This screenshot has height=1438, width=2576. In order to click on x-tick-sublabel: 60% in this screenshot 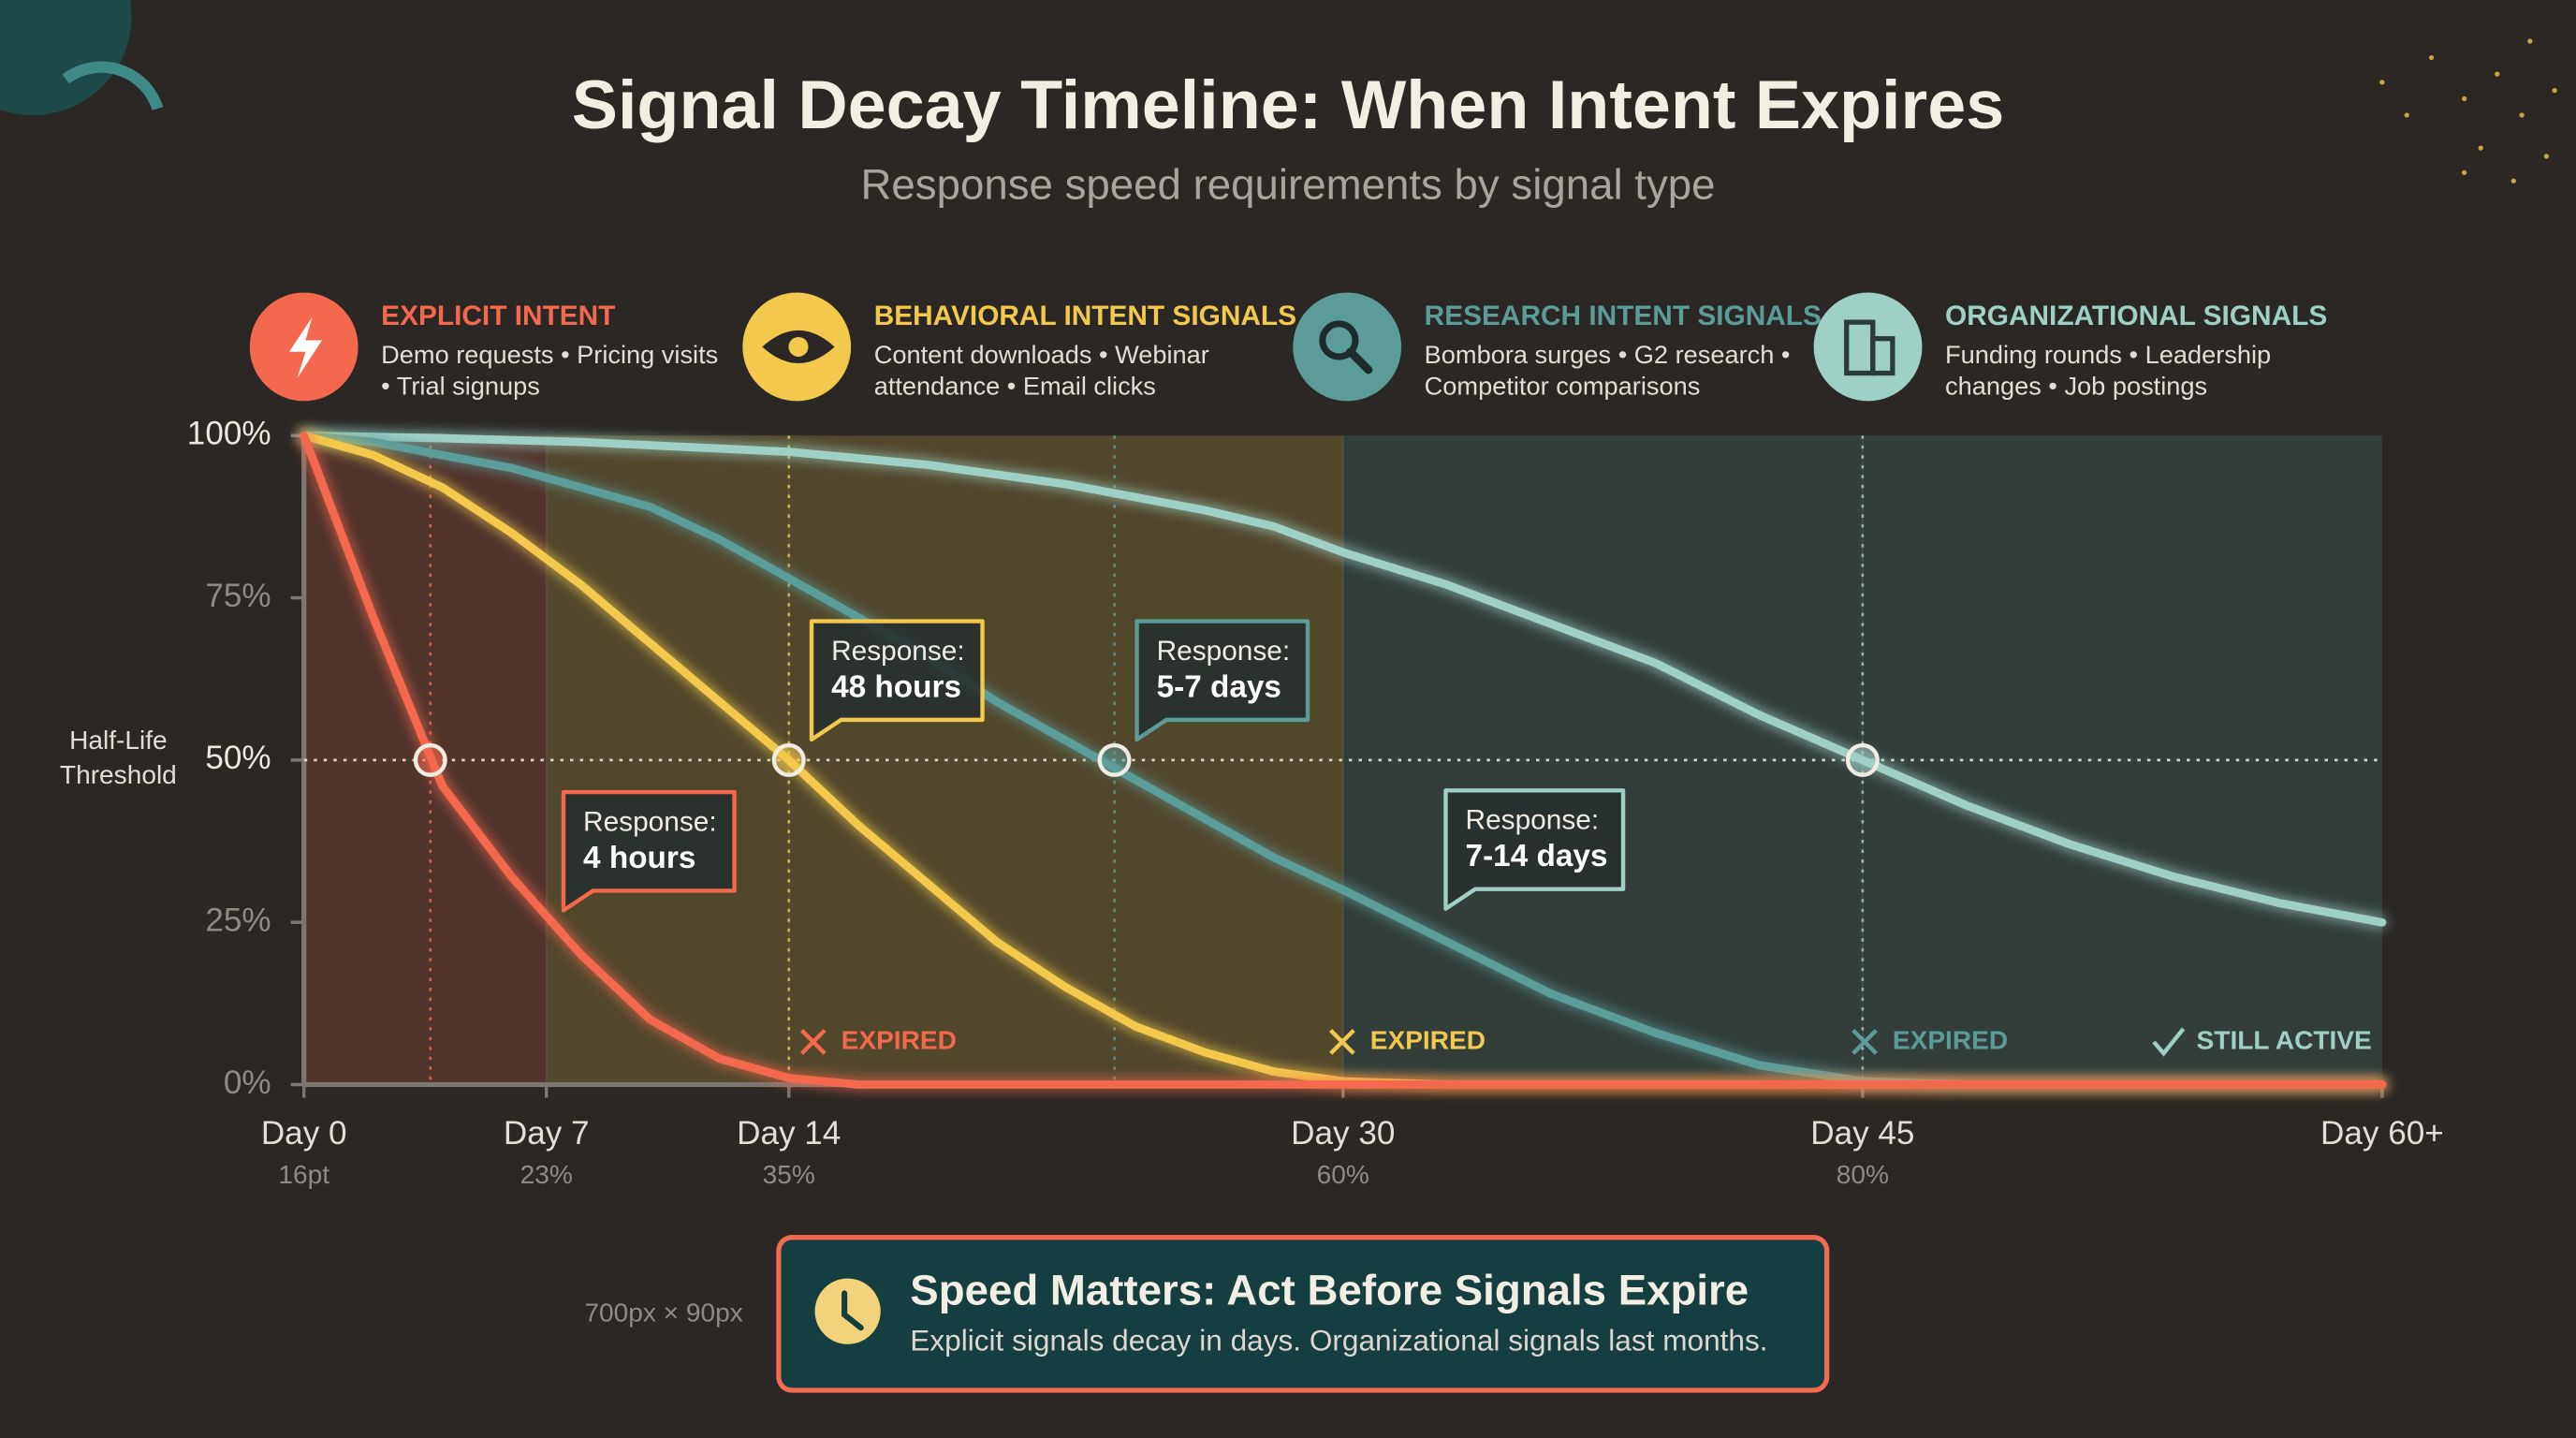, I will do `click(1343, 1174)`.